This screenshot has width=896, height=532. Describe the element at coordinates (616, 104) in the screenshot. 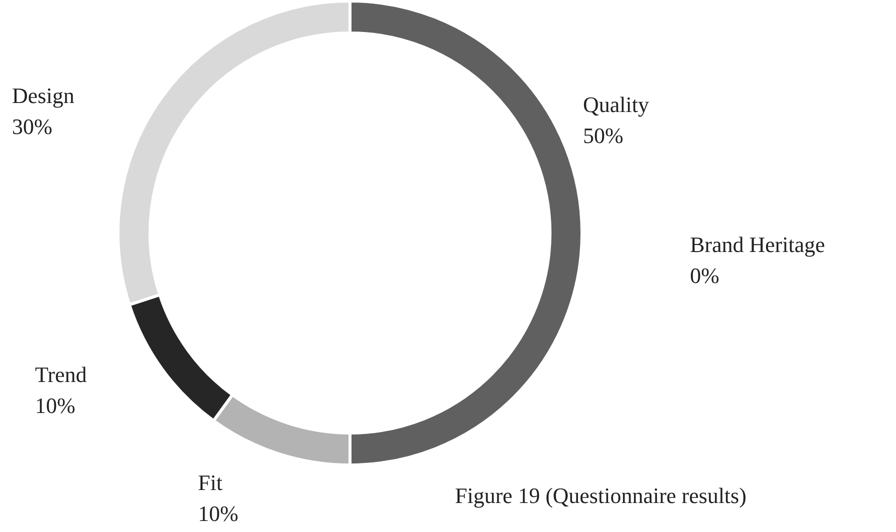

I see `slice-label: Quality` at that location.